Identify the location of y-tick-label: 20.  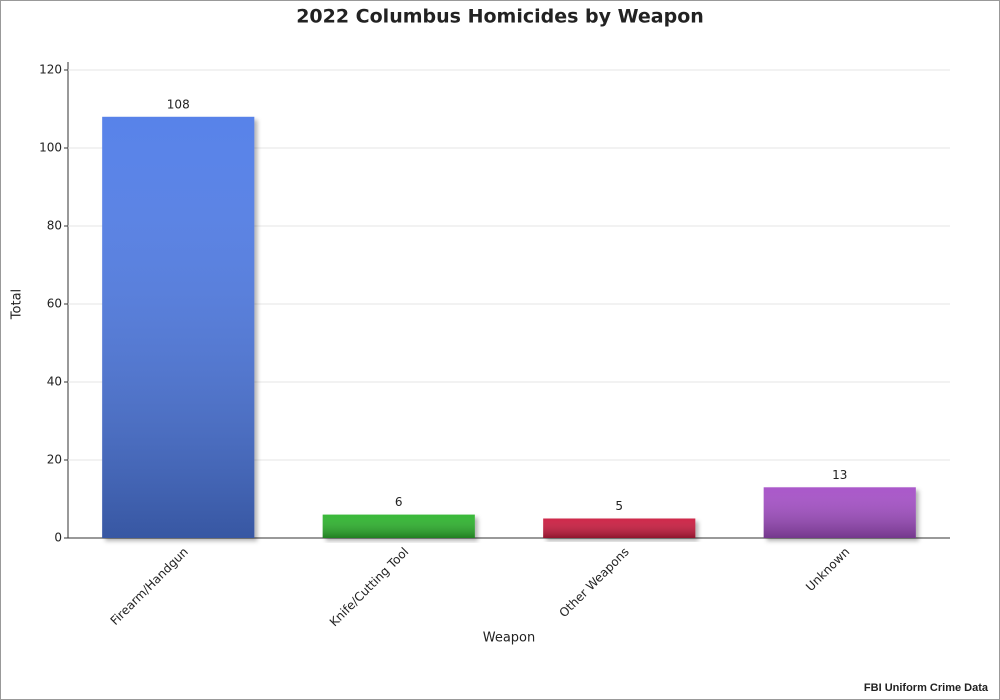
(54, 460).